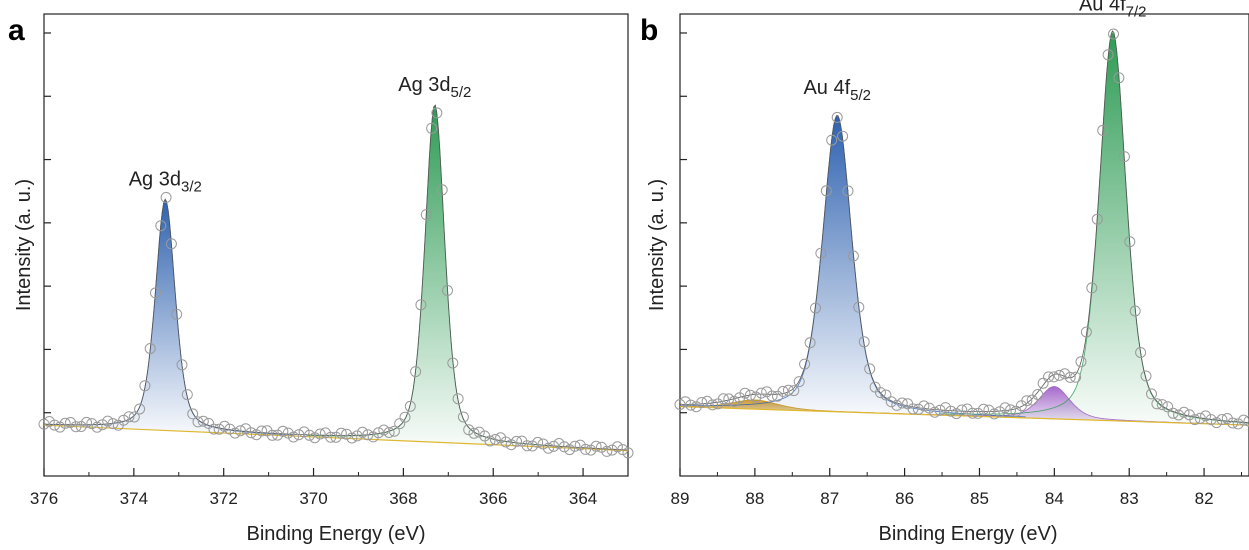 This screenshot has width=1249, height=550. I want to click on x-axis-label-b: Binding Energy (eV), so click(968, 534).